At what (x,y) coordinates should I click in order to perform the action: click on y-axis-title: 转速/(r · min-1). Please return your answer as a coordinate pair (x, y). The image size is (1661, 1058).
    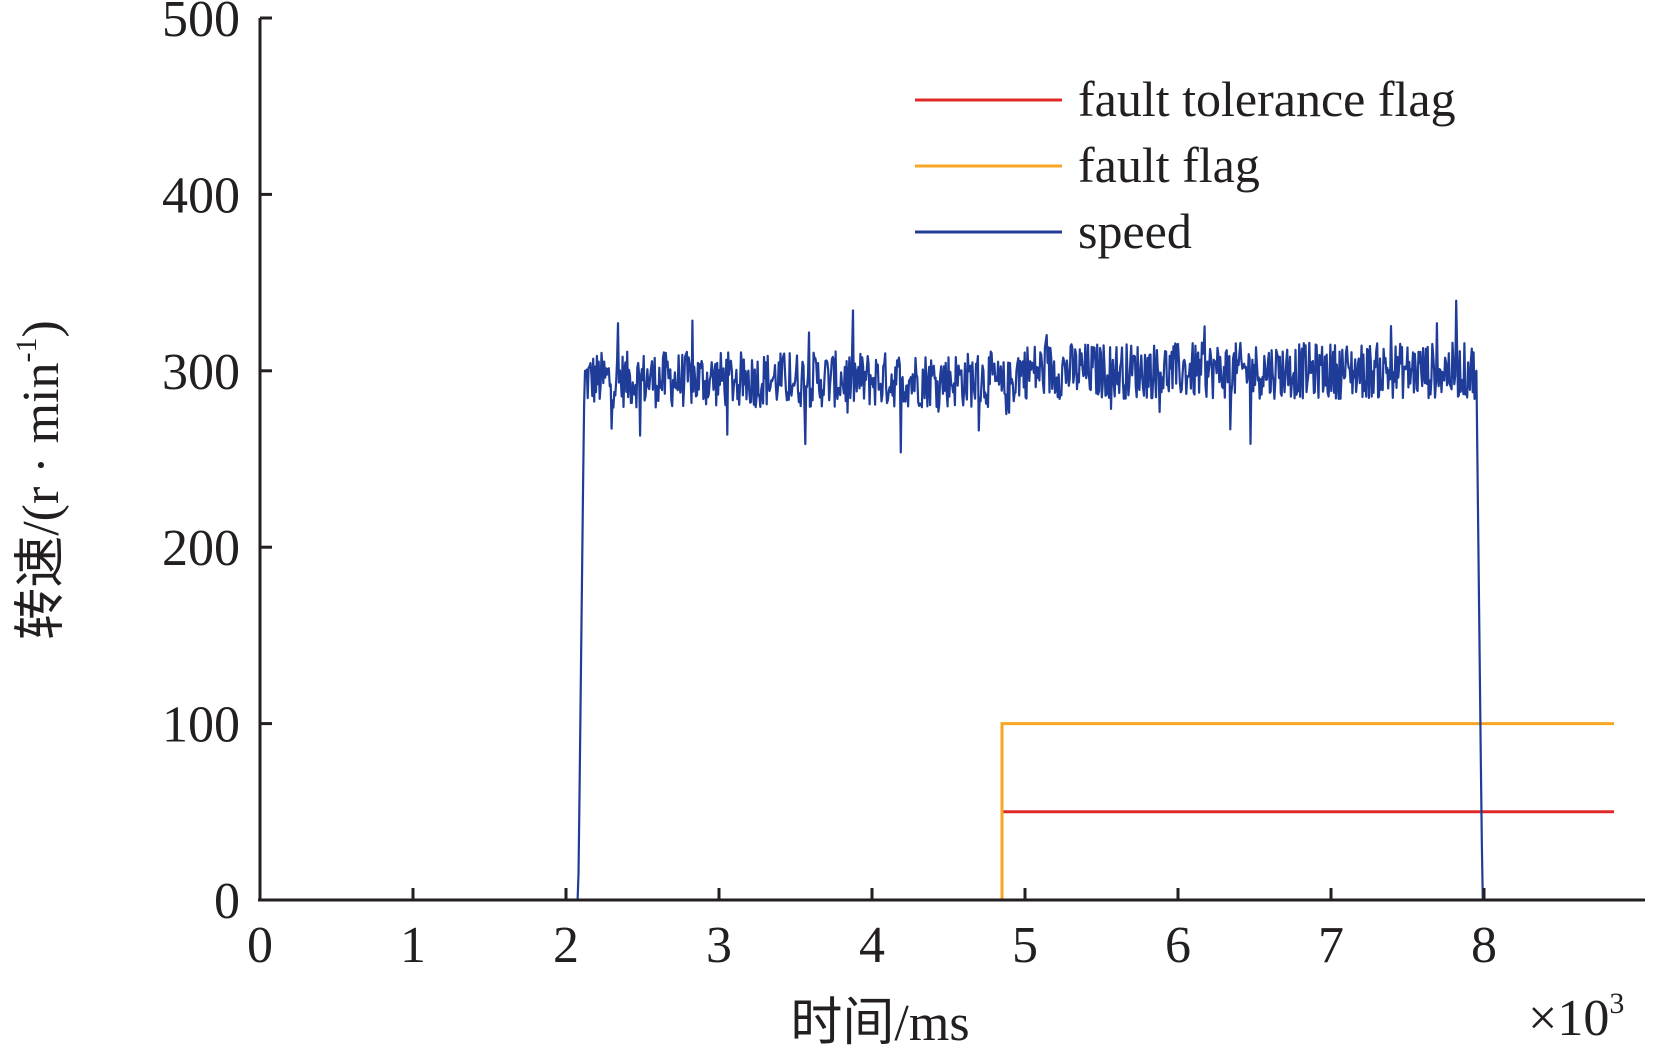
    Looking at the image, I should click on (40, 480).